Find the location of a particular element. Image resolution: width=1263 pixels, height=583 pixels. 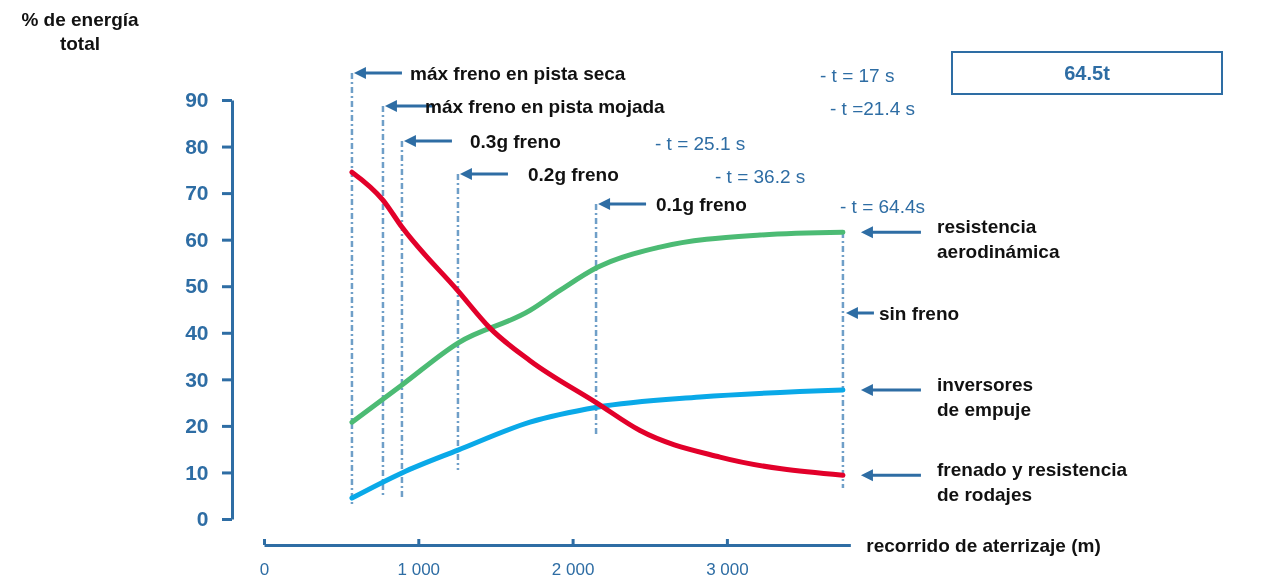

y-tick-label: 0 is located at coordinates (202, 519).